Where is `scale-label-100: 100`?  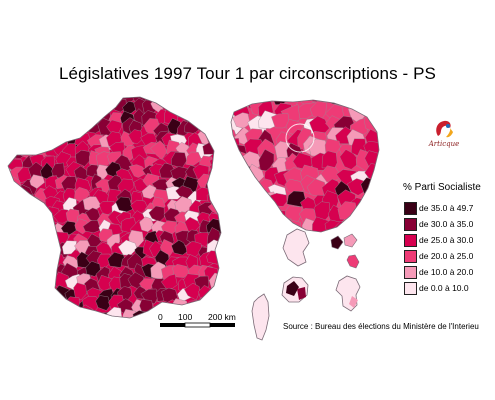
scale-label-100: 100 is located at coordinates (185, 317).